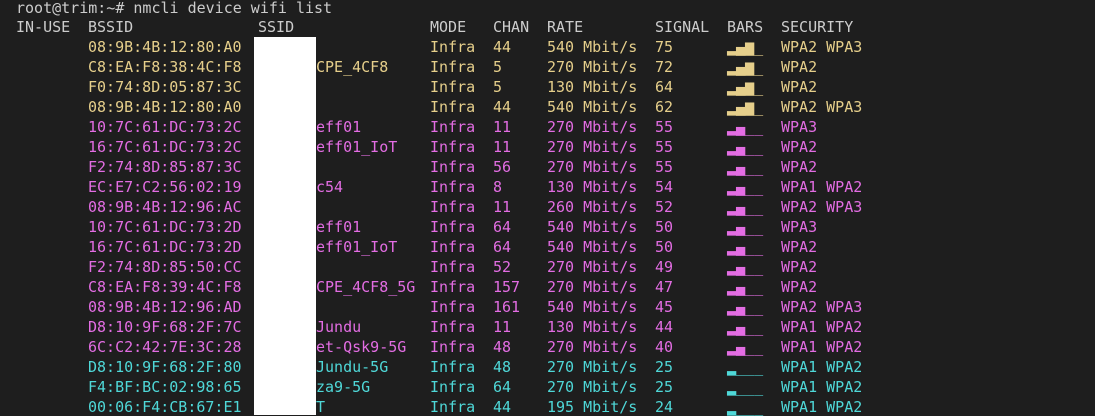 This screenshot has width=1095, height=416. What do you see at coordinates (511, 27) in the screenshot?
I see `column-header: CHAN` at bounding box center [511, 27].